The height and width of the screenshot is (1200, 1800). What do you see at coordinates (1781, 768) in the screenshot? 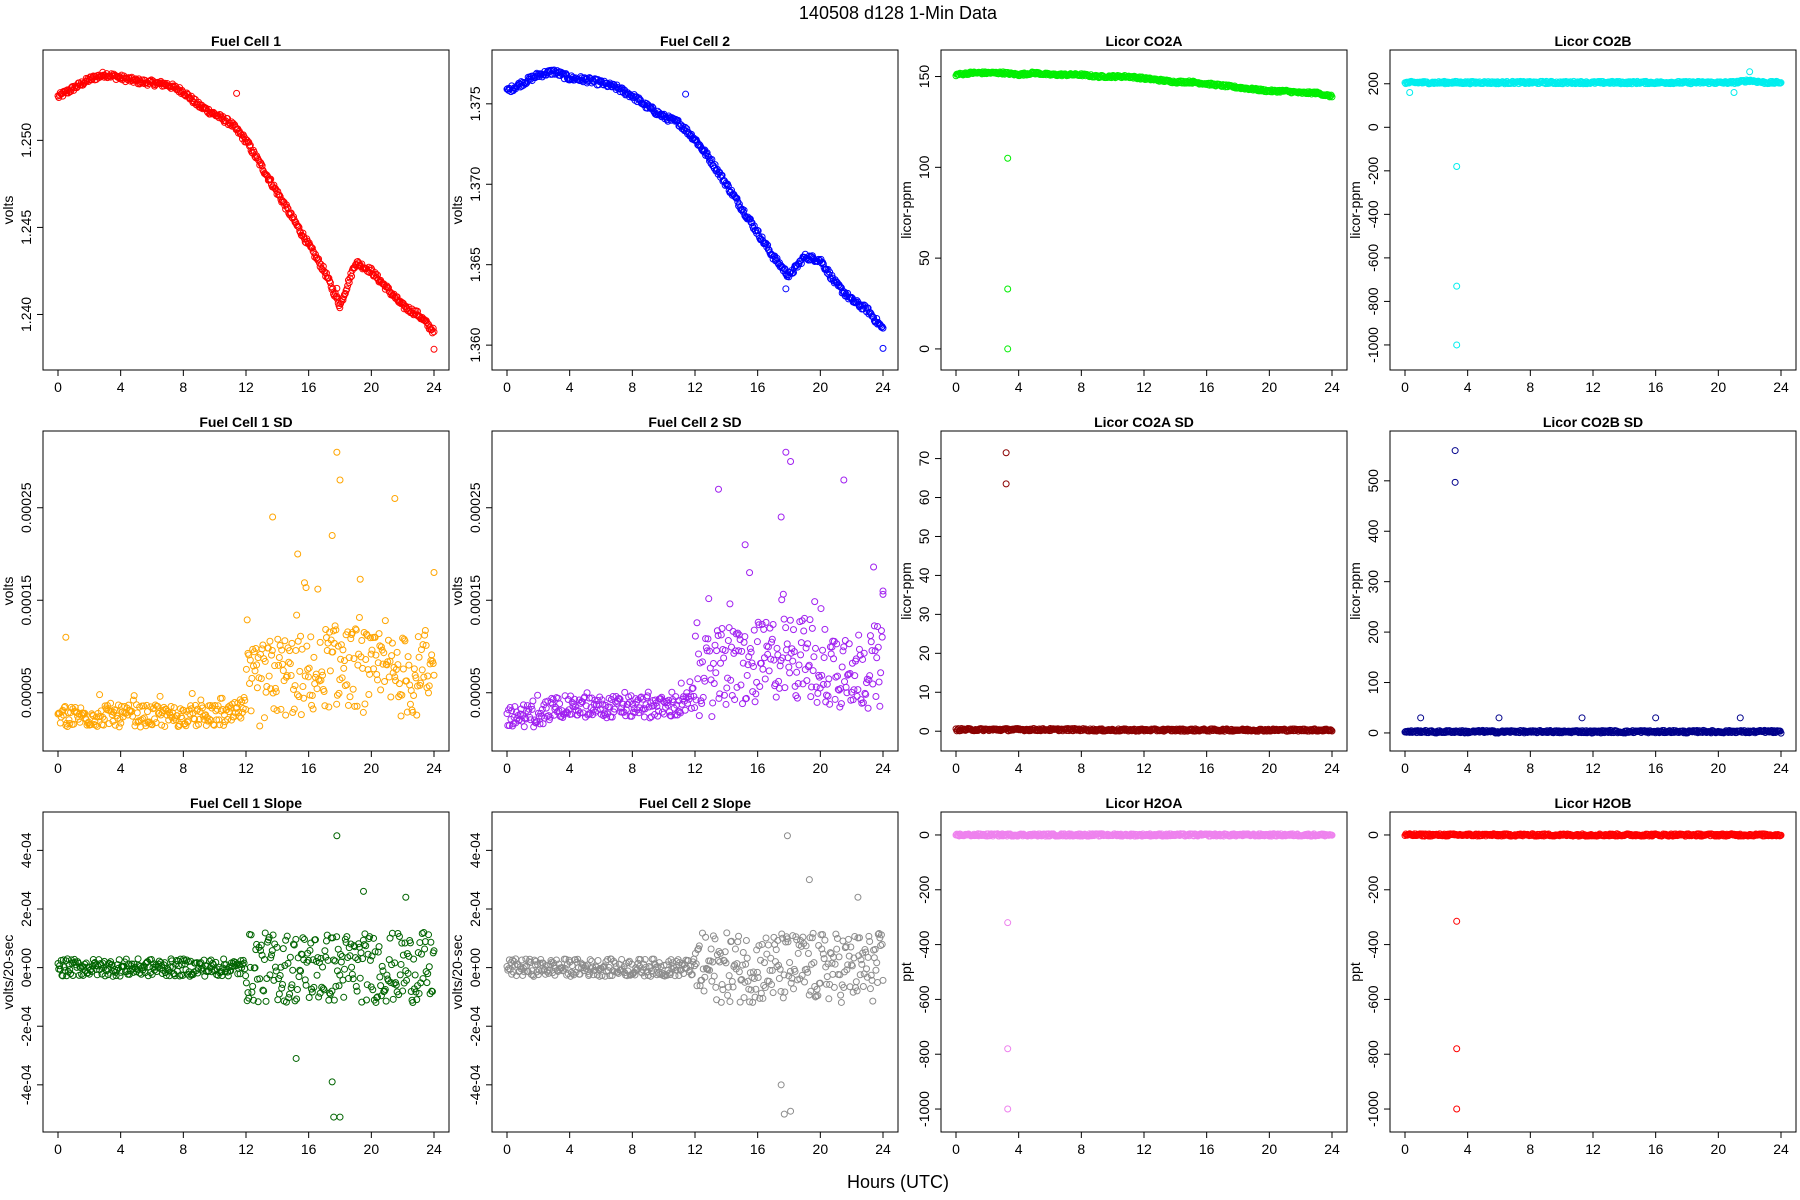
I see `x-tick-label: 24` at bounding box center [1781, 768].